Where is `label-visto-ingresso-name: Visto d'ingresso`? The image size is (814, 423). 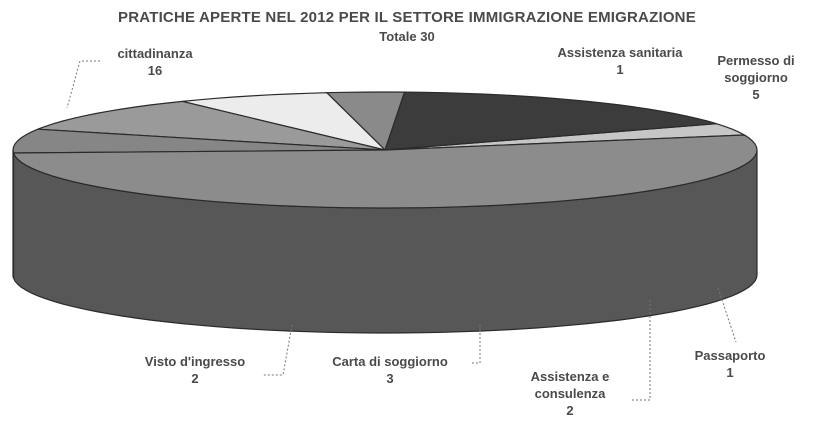
label-visto-ingresso-name: Visto d'ingresso is located at coordinates (195, 361).